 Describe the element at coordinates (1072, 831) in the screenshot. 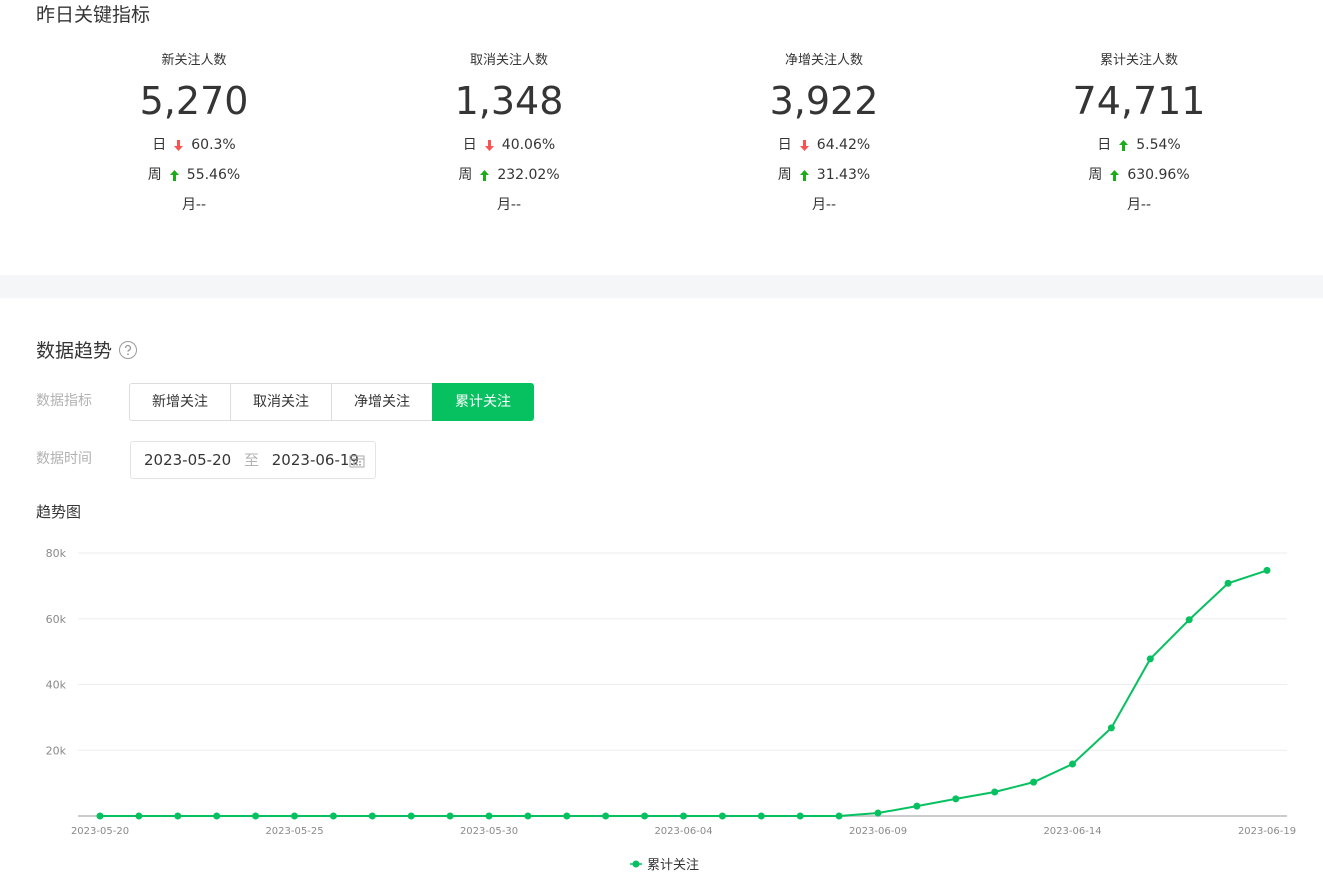

I see `x-tick-label: 2023-06-14` at that location.